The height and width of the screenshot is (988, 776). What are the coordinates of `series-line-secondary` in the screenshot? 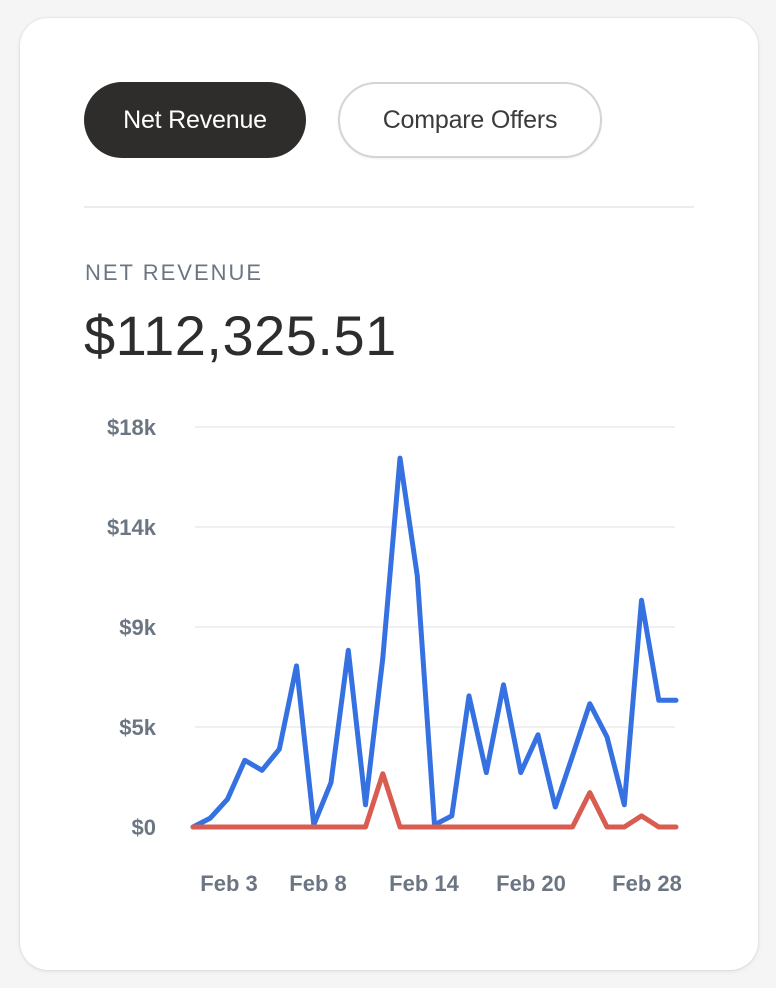 It's located at (434, 800).